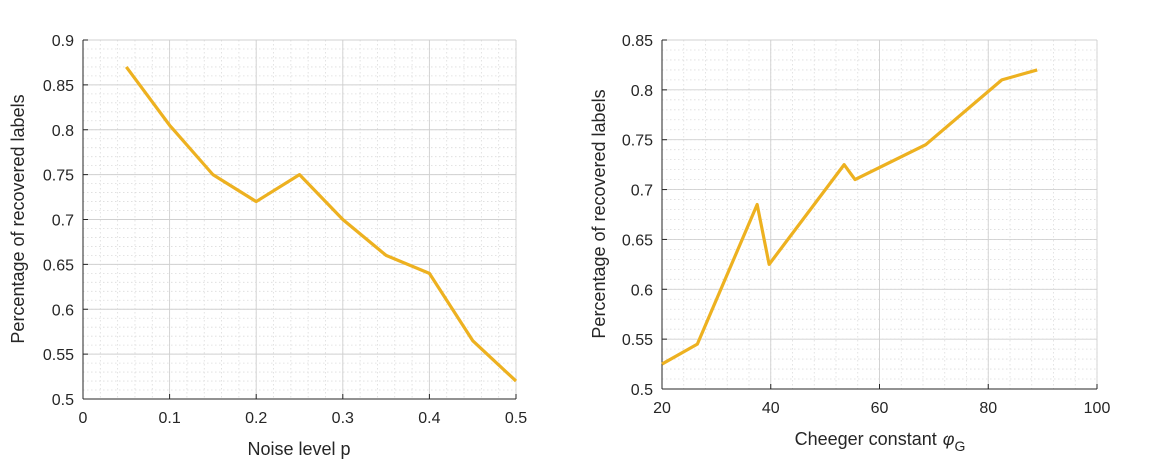 The image size is (1154, 464). Describe the element at coordinates (516, 418) in the screenshot. I see `x-tick-label: 0.5` at that location.